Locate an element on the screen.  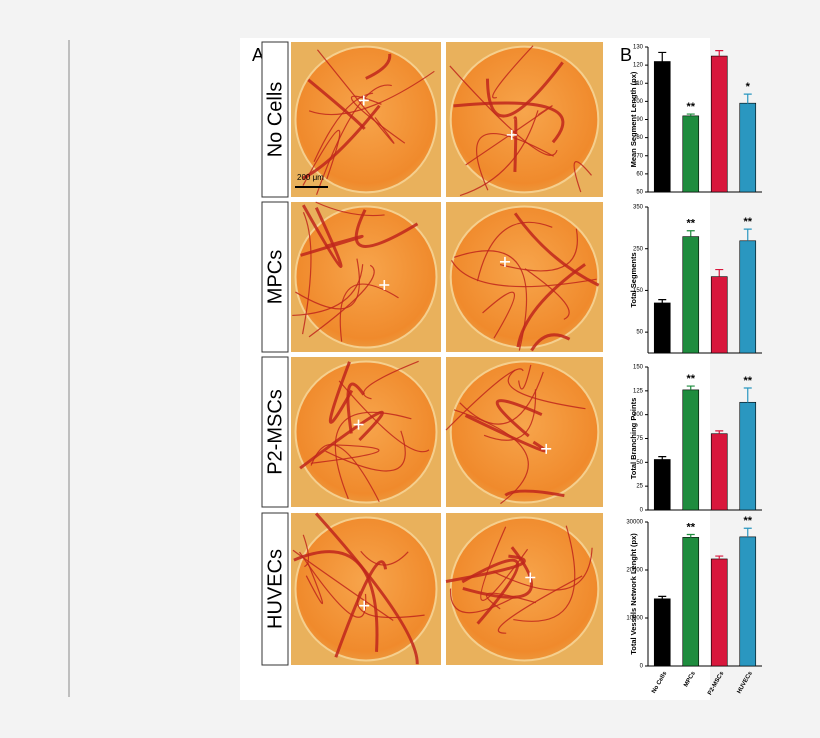
y-tick-label: 125 is located at coordinates (638, 391).